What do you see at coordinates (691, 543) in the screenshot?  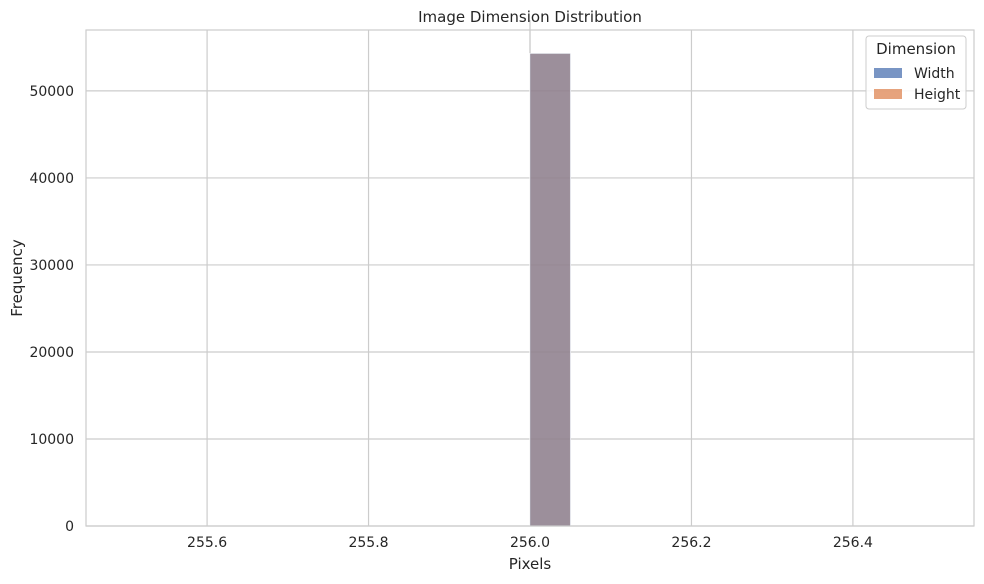 I see `x-tick-label: 256.2` at bounding box center [691, 543].